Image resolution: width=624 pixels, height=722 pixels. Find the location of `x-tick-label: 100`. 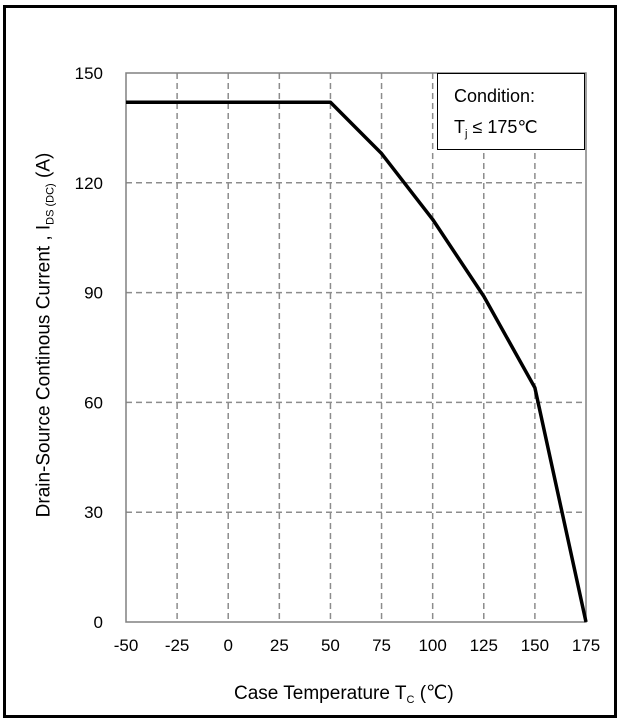

x-tick-label: 100 is located at coordinates (432, 645).